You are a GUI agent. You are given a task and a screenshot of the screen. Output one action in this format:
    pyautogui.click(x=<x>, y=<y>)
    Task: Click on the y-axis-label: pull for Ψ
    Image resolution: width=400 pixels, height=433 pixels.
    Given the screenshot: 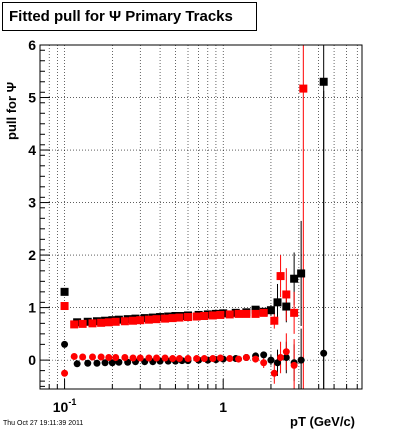 What is the action you would take?
    pyautogui.click(x=11, y=110)
    